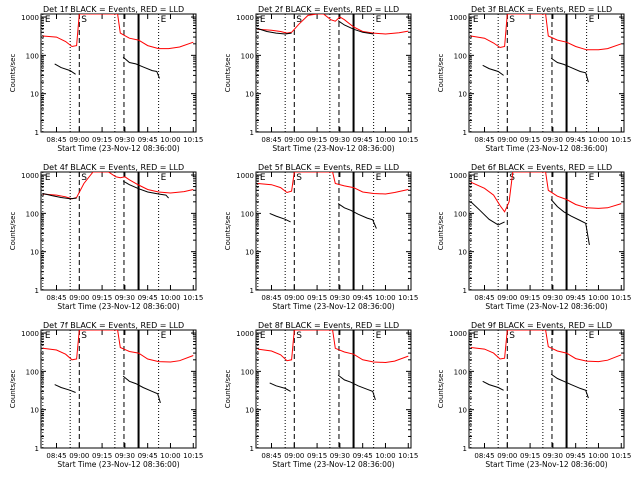 This screenshot has height=480, width=640. I want to click on chart-title: Det 3f BLACK = Events, RED = LLD, so click(541, 9).